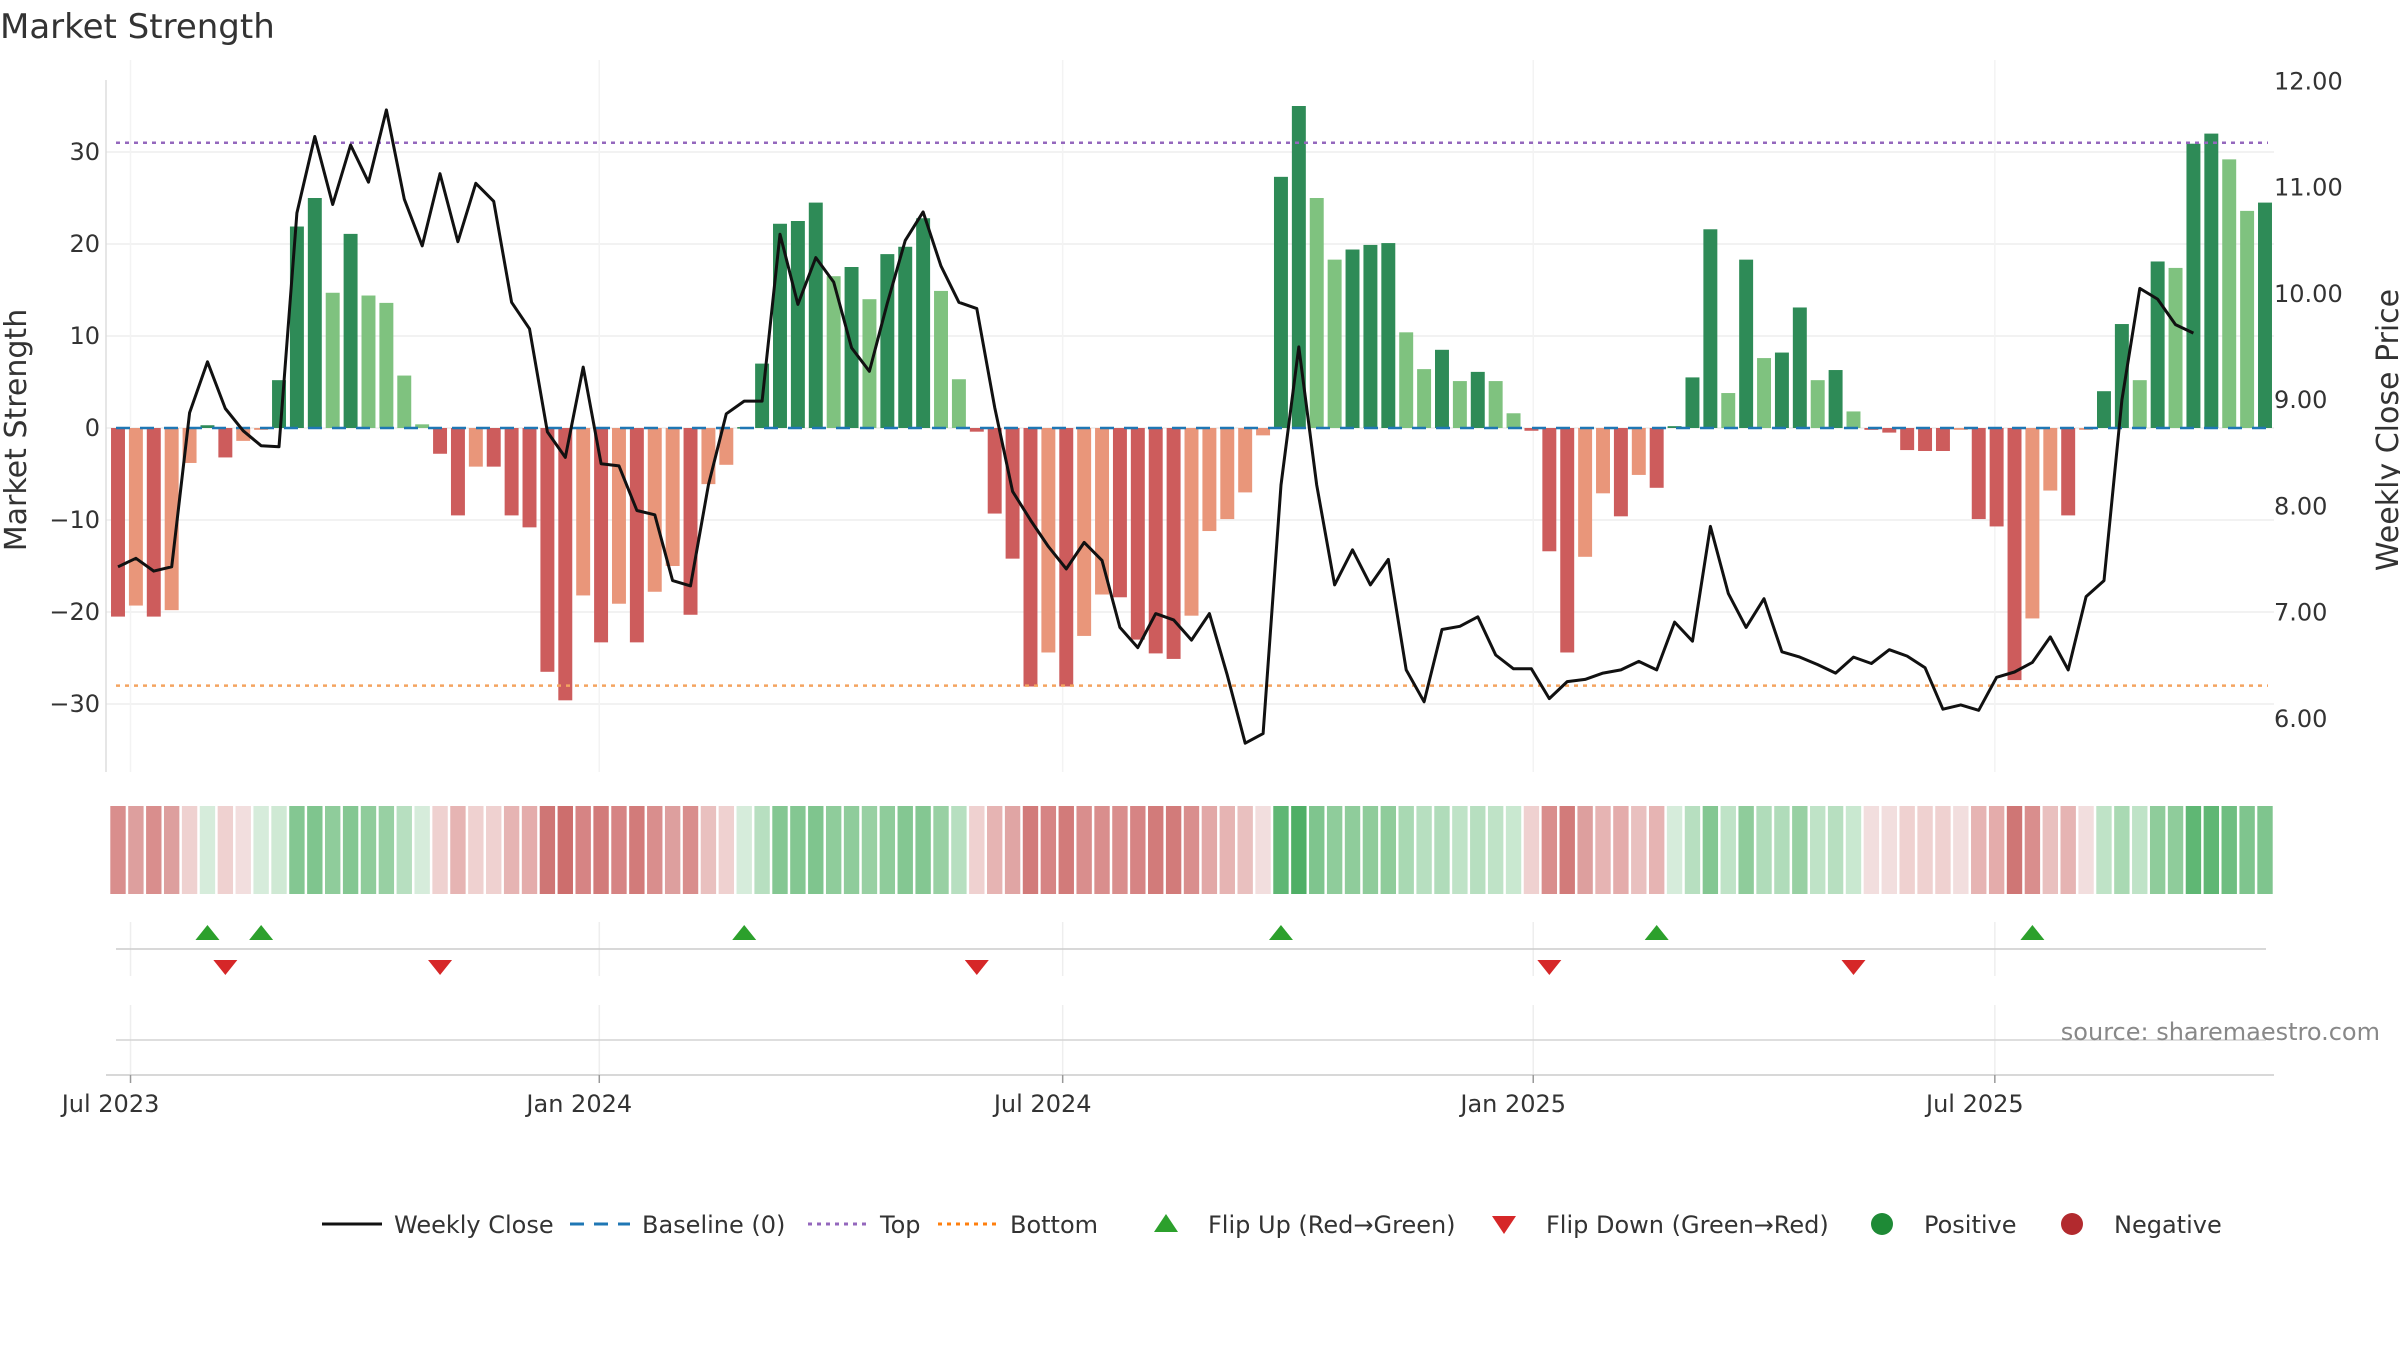  What do you see at coordinates (1974, 1104) in the screenshot?
I see `x-tick-label: Jul 2025` at bounding box center [1974, 1104].